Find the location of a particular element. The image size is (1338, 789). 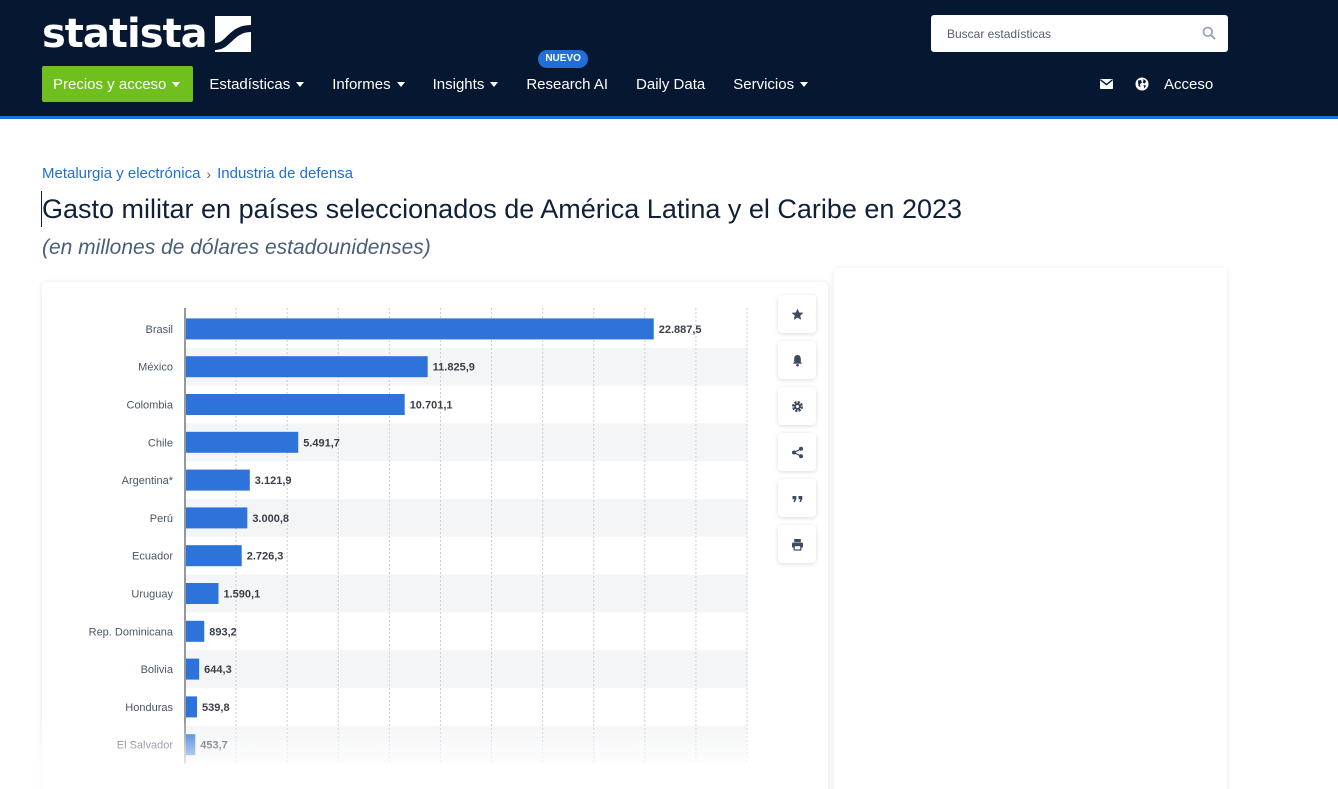

nav-daily-data-label: Daily Data is located at coordinates (671, 84).